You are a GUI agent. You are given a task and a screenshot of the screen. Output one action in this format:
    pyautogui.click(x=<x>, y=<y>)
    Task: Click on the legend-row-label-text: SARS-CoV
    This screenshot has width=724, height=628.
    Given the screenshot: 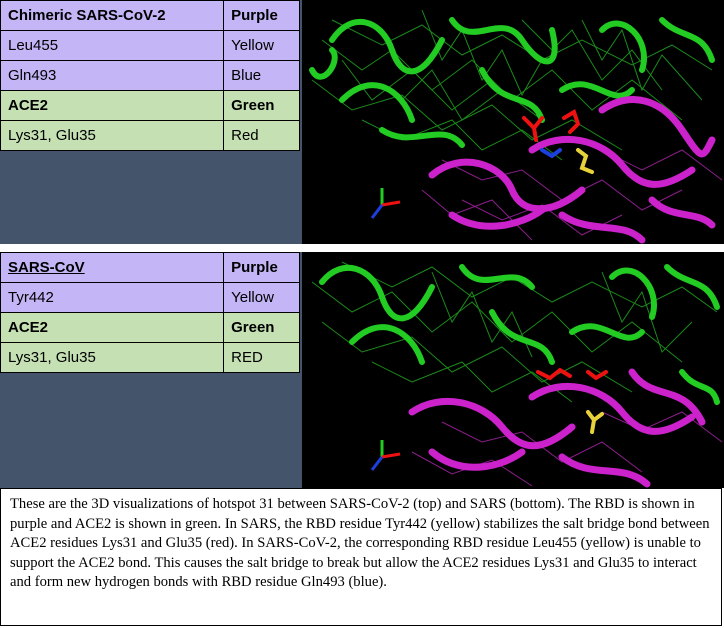 What is the action you would take?
    pyautogui.click(x=46, y=267)
    